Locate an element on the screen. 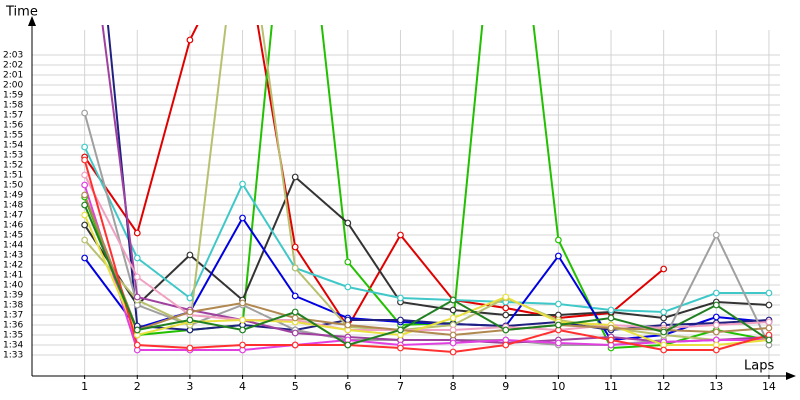 The image size is (800, 400). y-tick-label: 1:46 is located at coordinates (13, 226).